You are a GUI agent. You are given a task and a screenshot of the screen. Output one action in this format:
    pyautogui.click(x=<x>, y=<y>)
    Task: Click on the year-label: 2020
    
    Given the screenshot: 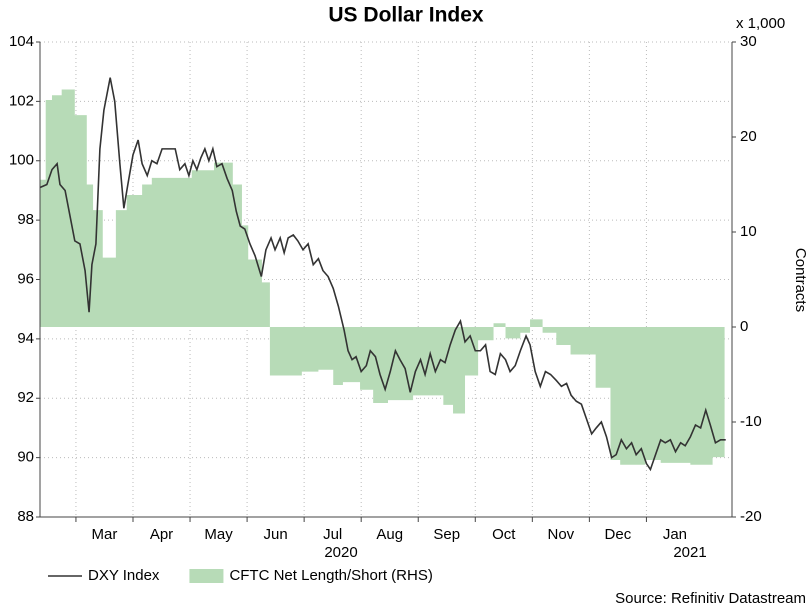 What is the action you would take?
    pyautogui.click(x=340, y=552)
    